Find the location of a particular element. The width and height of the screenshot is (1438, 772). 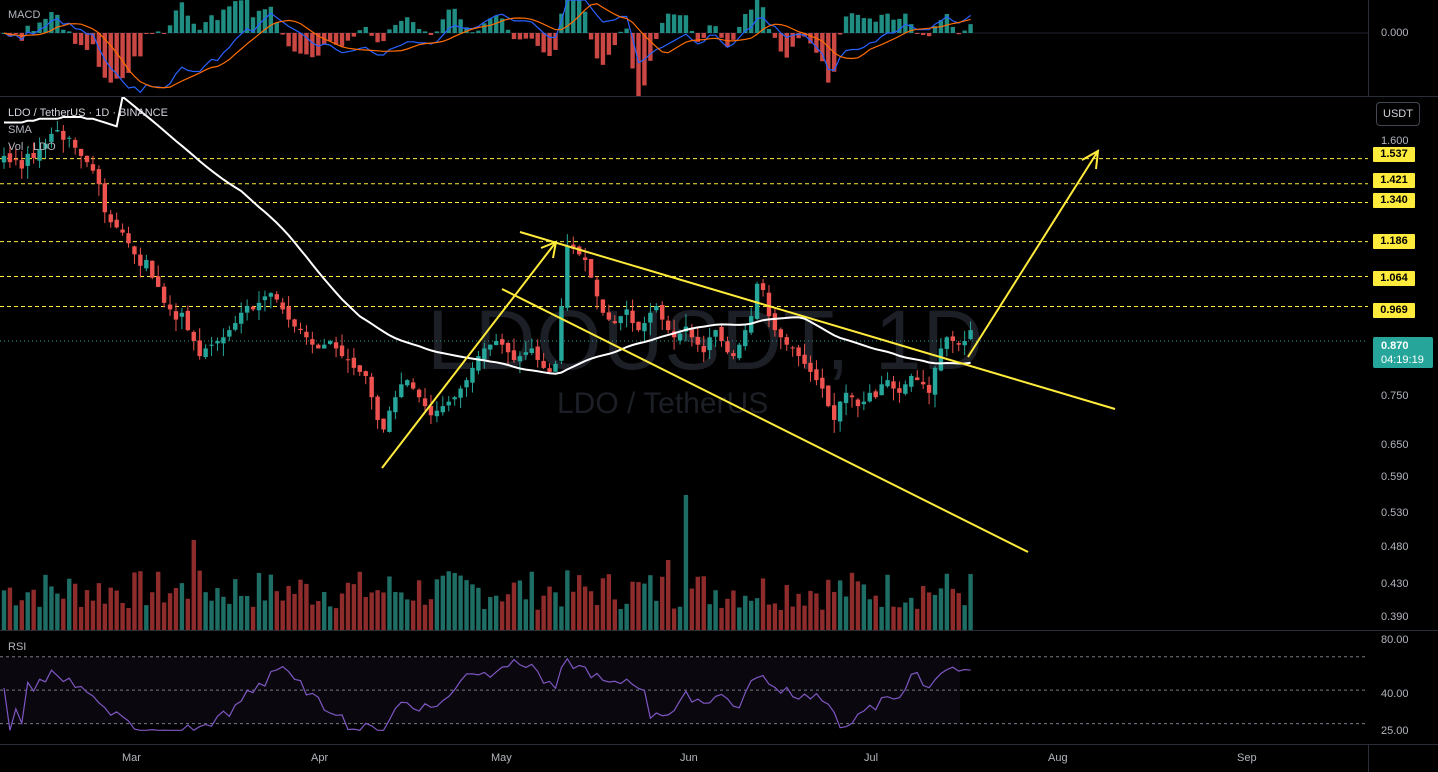

level-label: 1.064 is located at coordinates (1394, 278).